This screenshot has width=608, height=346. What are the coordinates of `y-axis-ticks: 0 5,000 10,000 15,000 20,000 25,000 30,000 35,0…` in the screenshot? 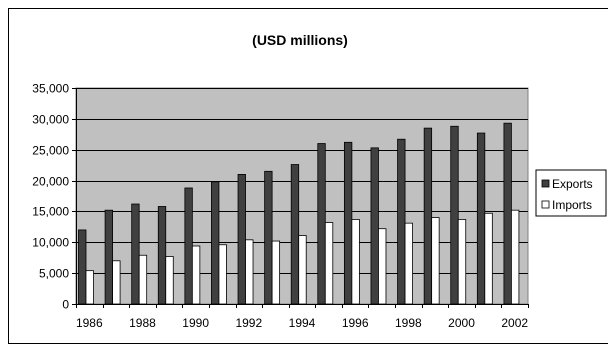 It's located at (54, 197).